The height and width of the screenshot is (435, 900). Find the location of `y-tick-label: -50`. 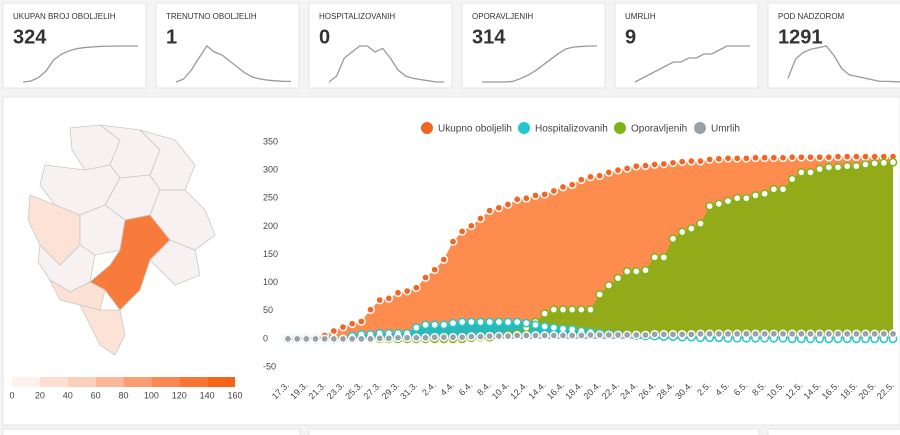

y-tick-label: -50 is located at coordinates (269, 366).